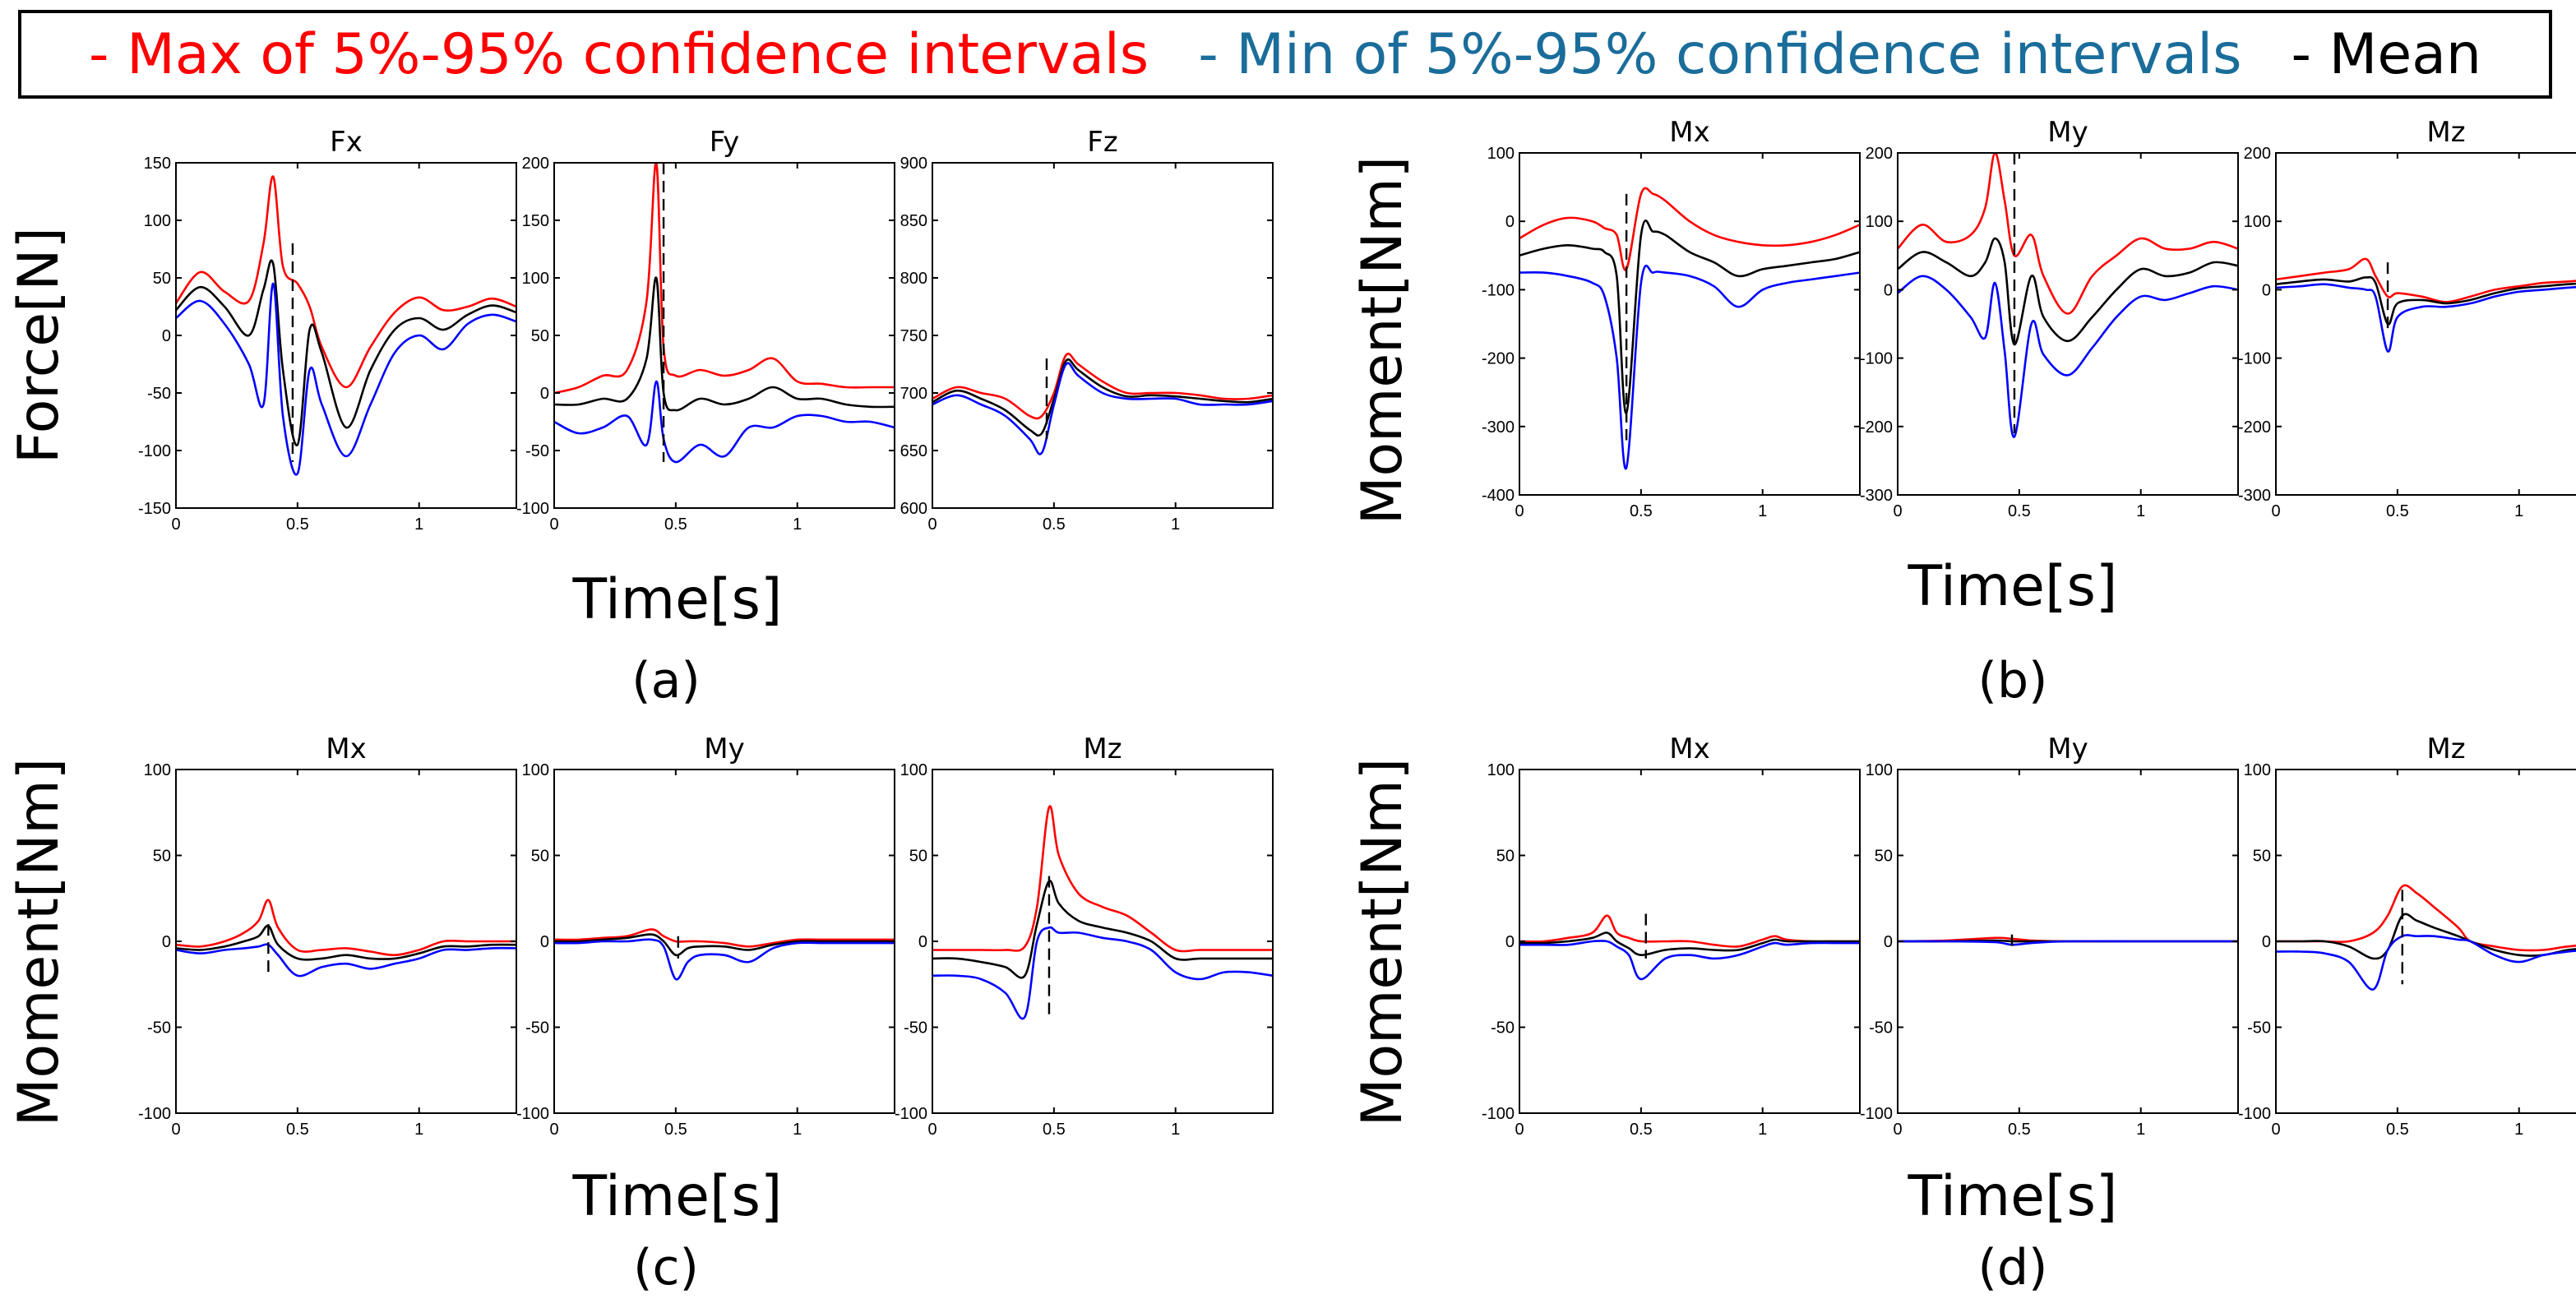  I want to click on panel-ylabel: Force[N], so click(39, 345).